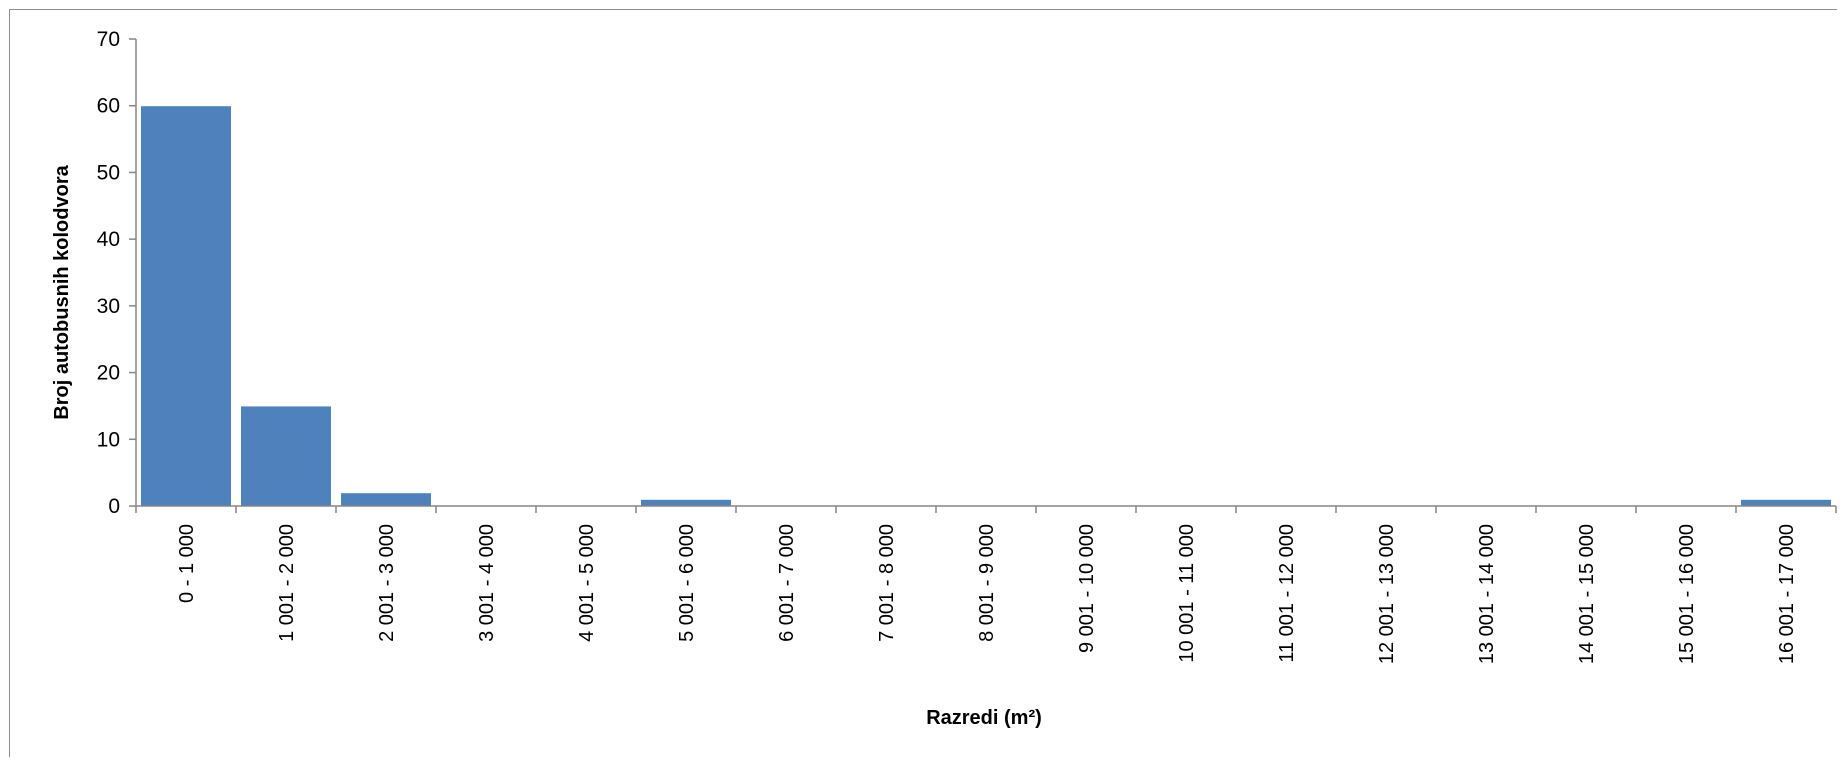  Describe the element at coordinates (1287, 593) in the screenshot. I see `x-category-label: 11 001 - 12 000` at that location.